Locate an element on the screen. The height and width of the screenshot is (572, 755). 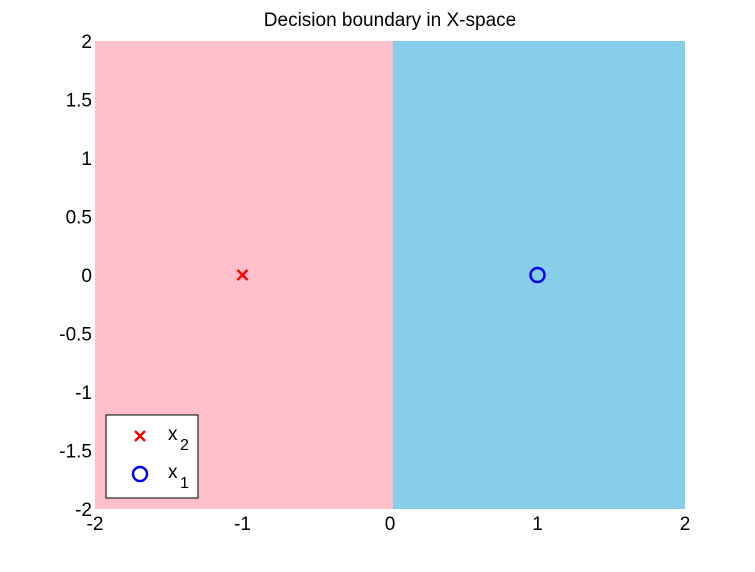
y-tick-label: 1.5 is located at coordinates (79, 101).